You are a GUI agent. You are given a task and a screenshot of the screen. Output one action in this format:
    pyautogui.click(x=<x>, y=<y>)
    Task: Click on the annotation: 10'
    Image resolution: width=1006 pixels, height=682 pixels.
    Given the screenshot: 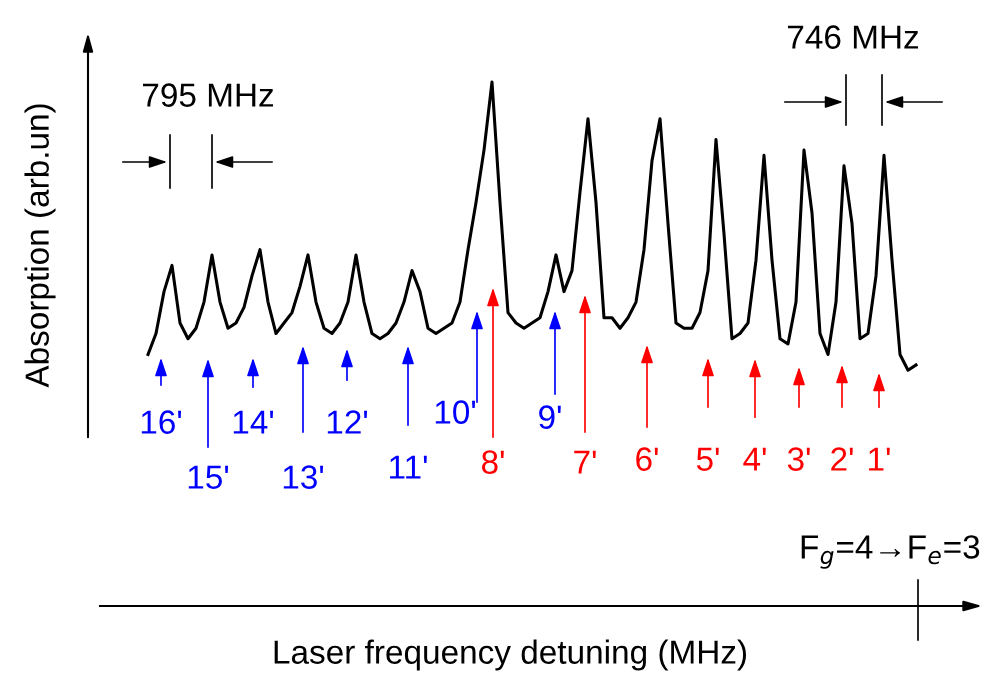 What is the action you would take?
    pyautogui.click(x=455, y=412)
    